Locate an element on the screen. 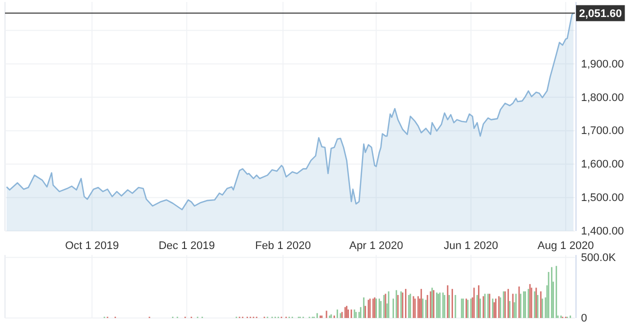 The image size is (644, 329). y-tick-label: 1,800.00 is located at coordinates (602, 98).